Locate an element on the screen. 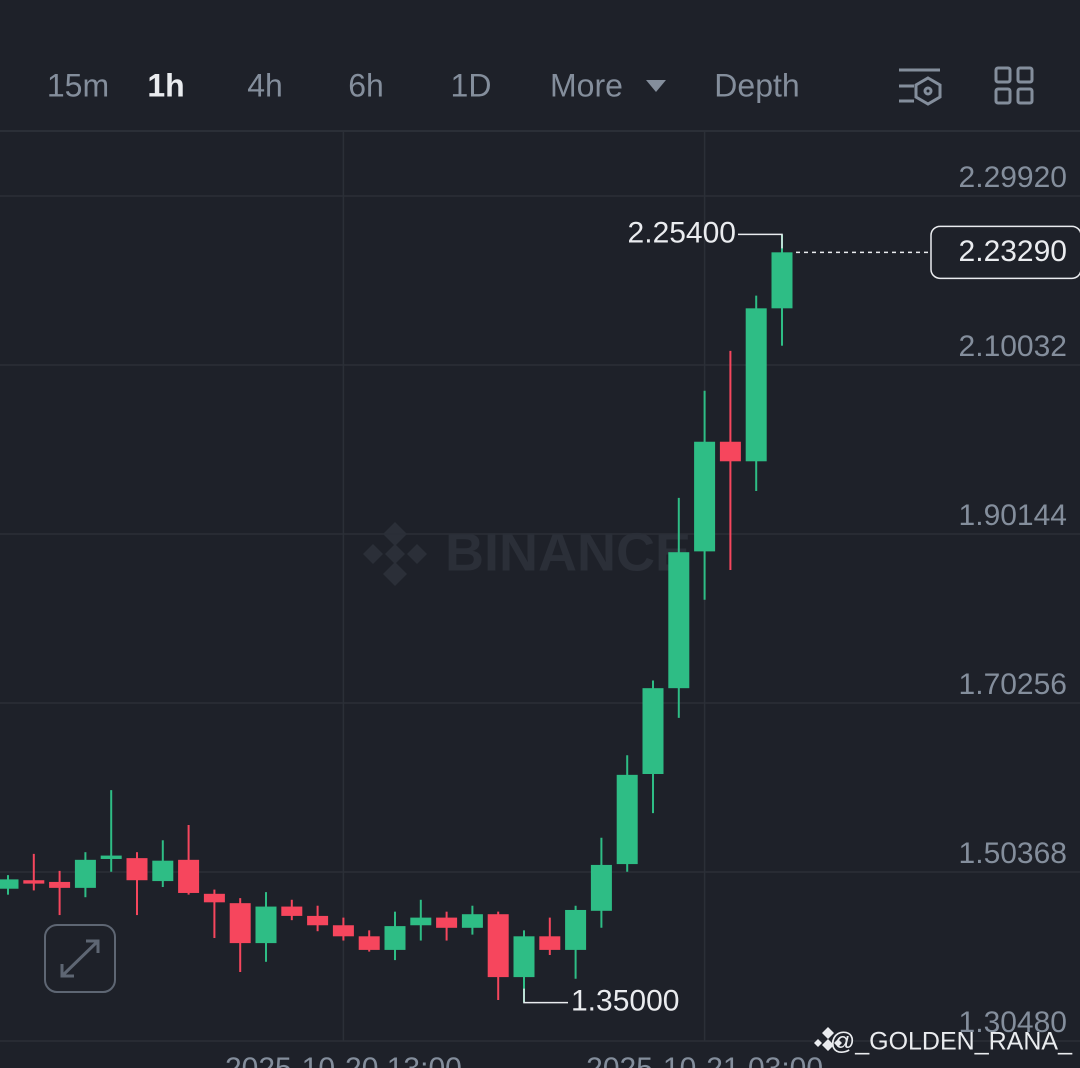 This screenshot has width=1080, height=1068. low-label: 1.35000 is located at coordinates (625, 1001).